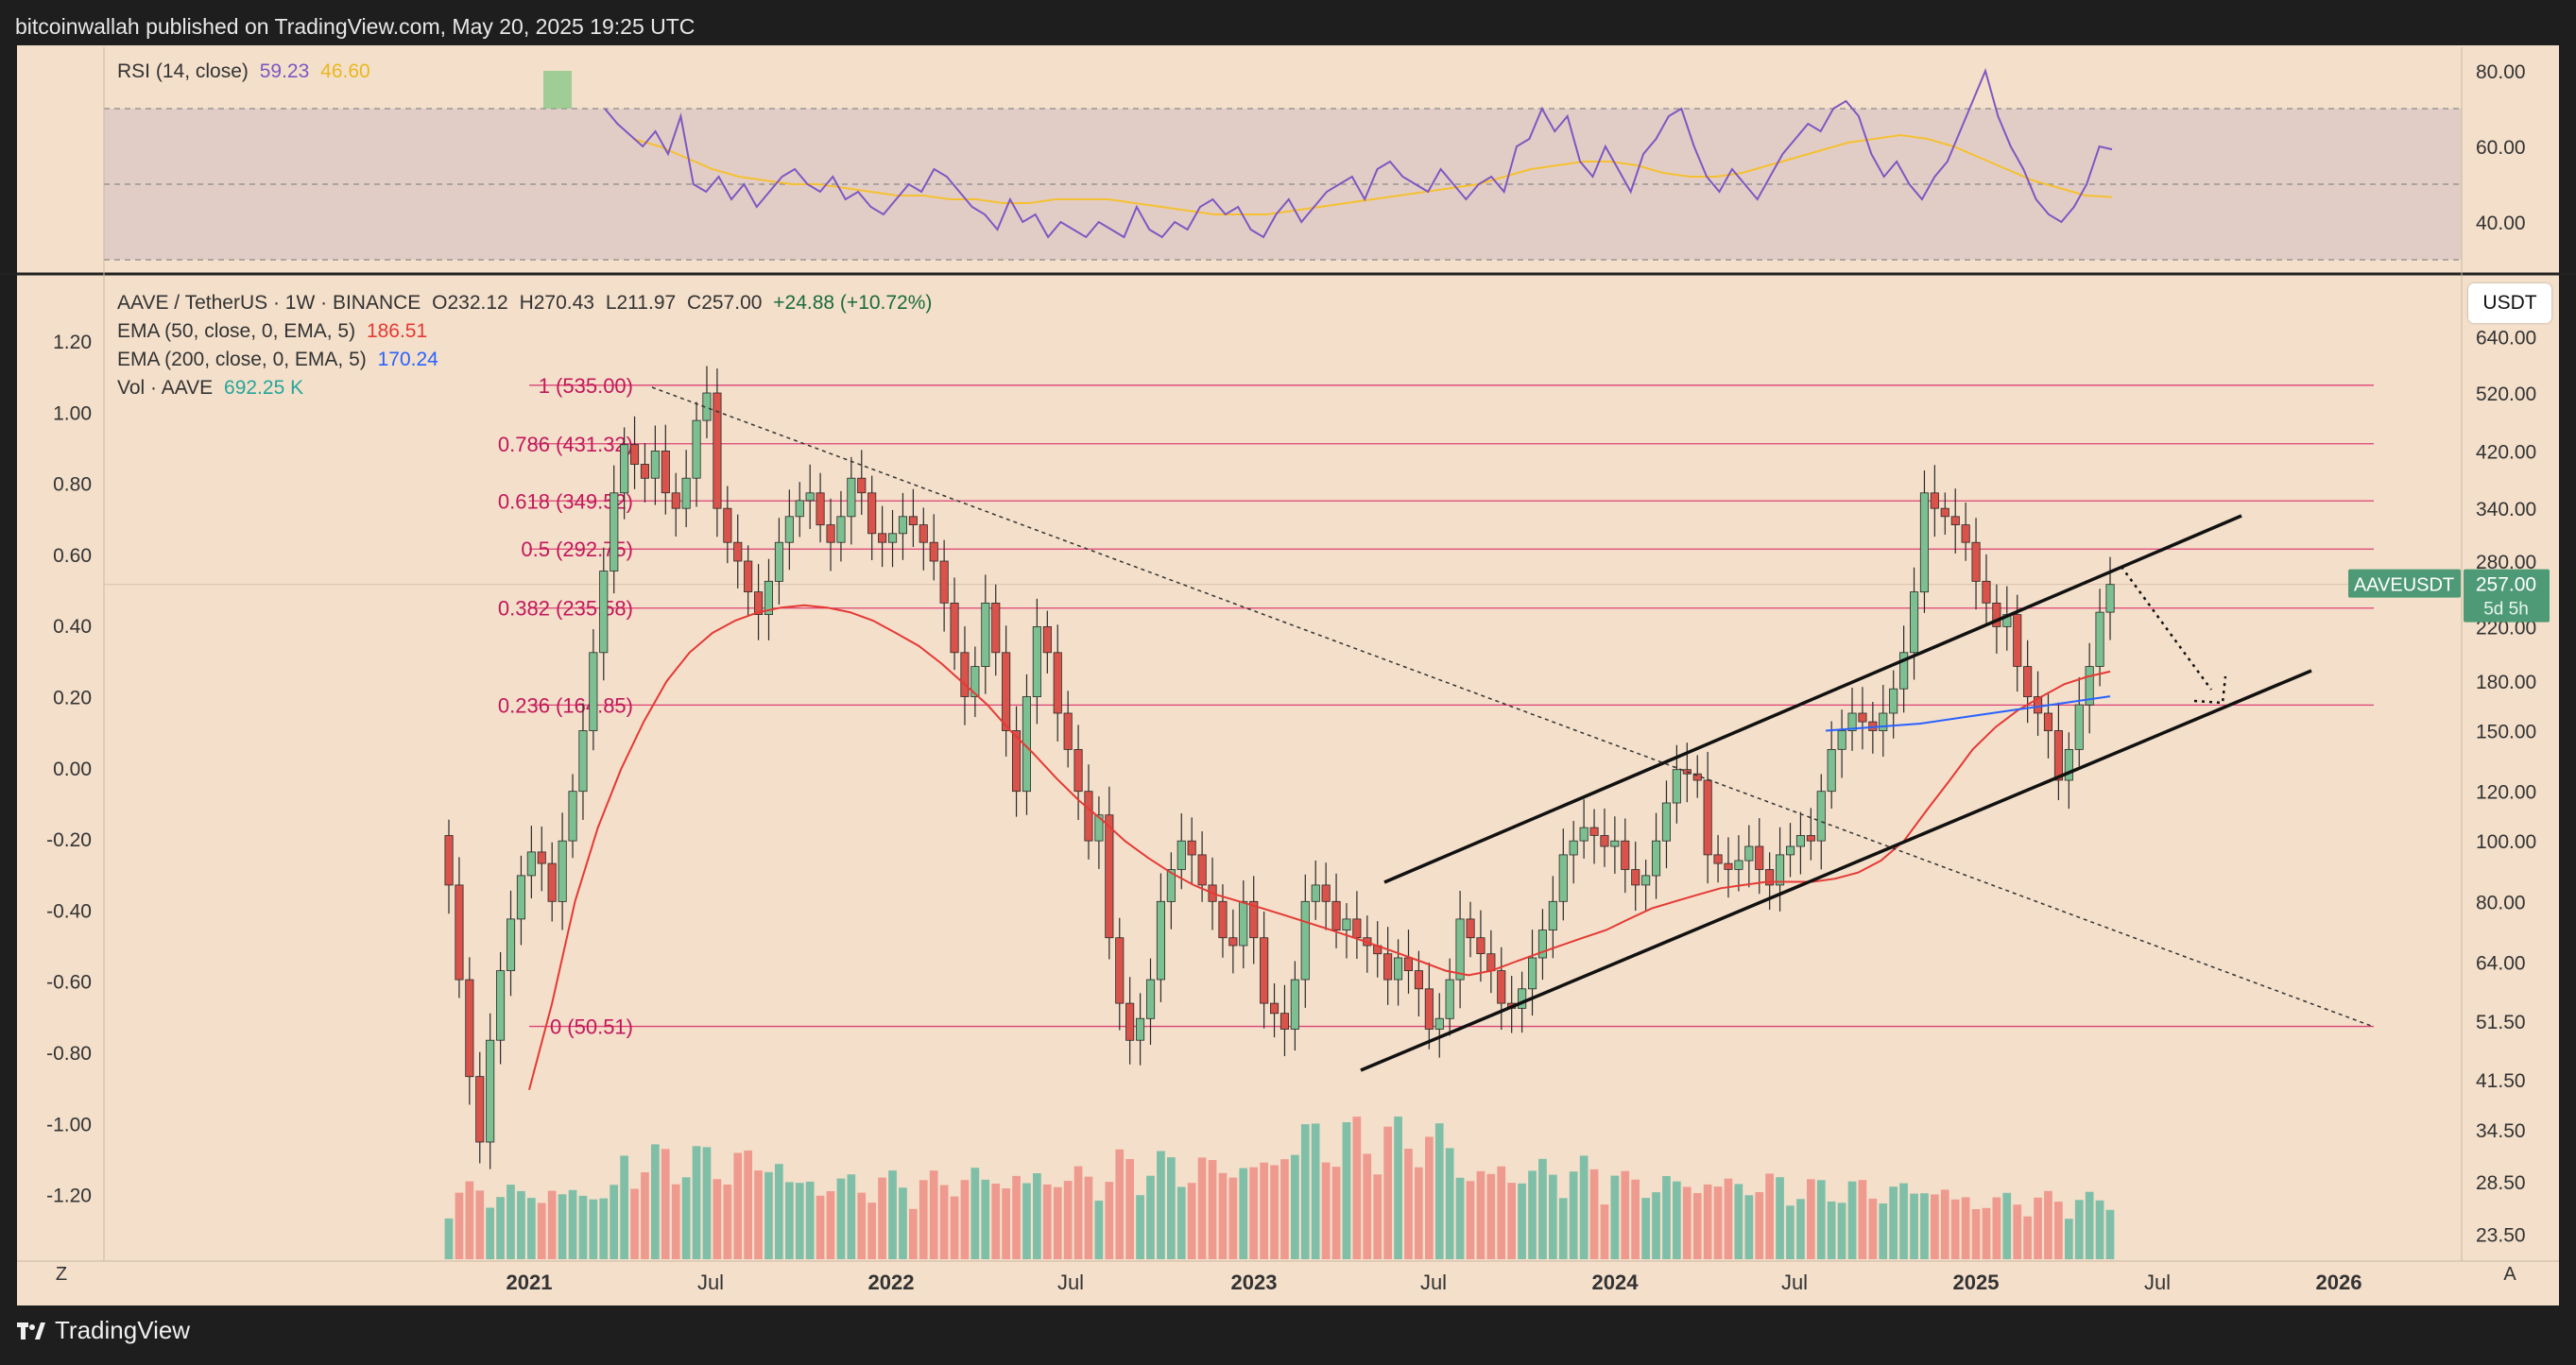 The image size is (2576, 1365). What do you see at coordinates (69, 1124) in the screenshot?
I see `left-tick-label: -1.00` at bounding box center [69, 1124].